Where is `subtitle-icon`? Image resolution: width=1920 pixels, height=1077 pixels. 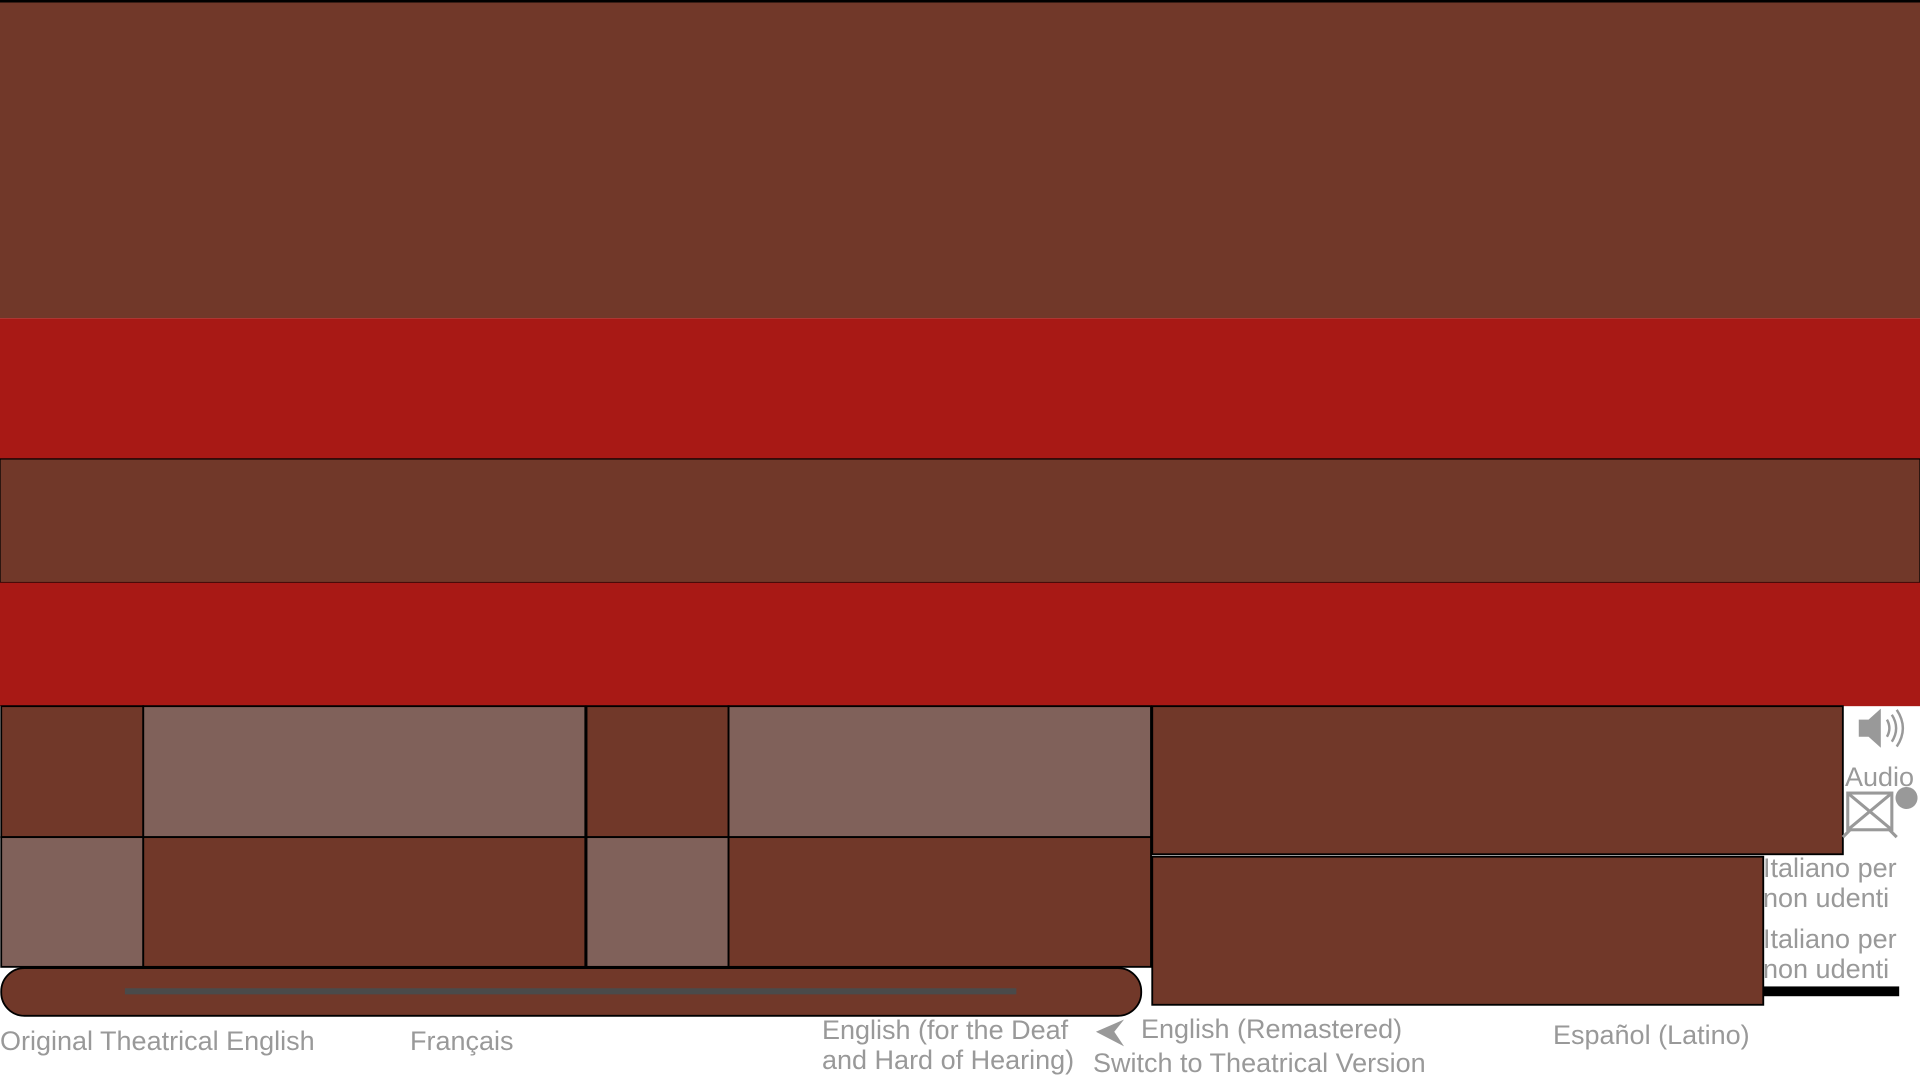
subtitle-icon is located at coordinates (1879, 812).